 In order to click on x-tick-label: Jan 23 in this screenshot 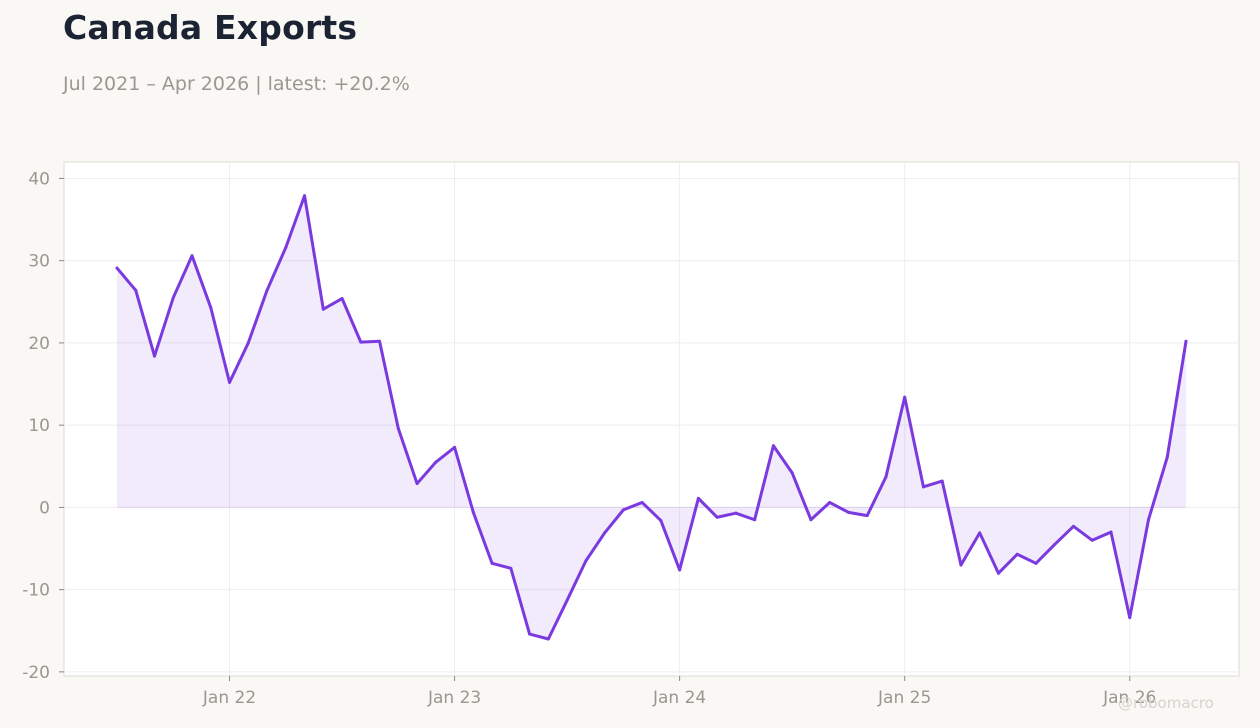, I will do `click(454, 698)`.